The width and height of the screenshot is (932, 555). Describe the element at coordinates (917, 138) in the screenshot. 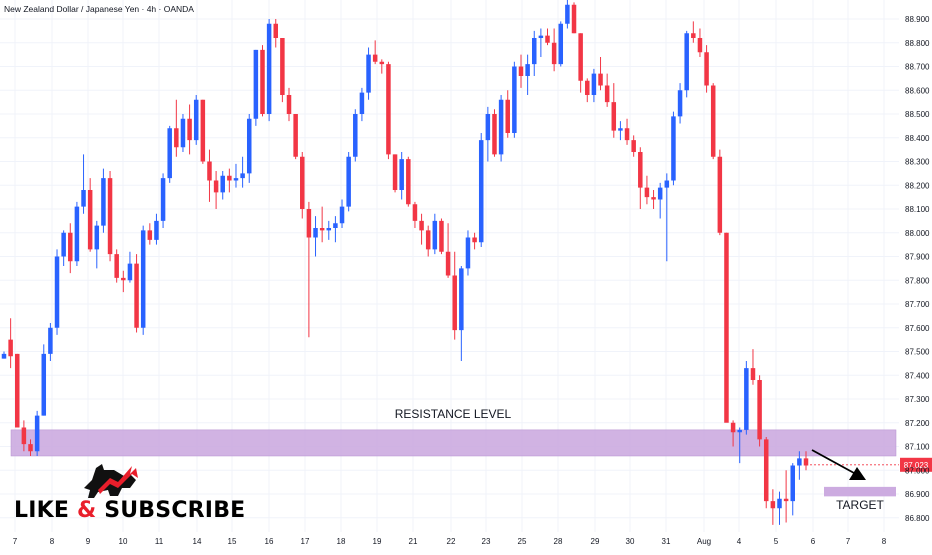

I see `y-tick-label: 88.400` at that location.